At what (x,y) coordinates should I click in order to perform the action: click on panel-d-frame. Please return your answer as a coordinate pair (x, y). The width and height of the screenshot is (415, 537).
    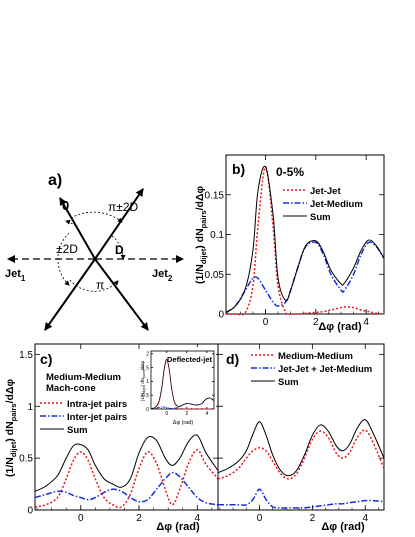
    Looking at the image, I should click on (301, 427).